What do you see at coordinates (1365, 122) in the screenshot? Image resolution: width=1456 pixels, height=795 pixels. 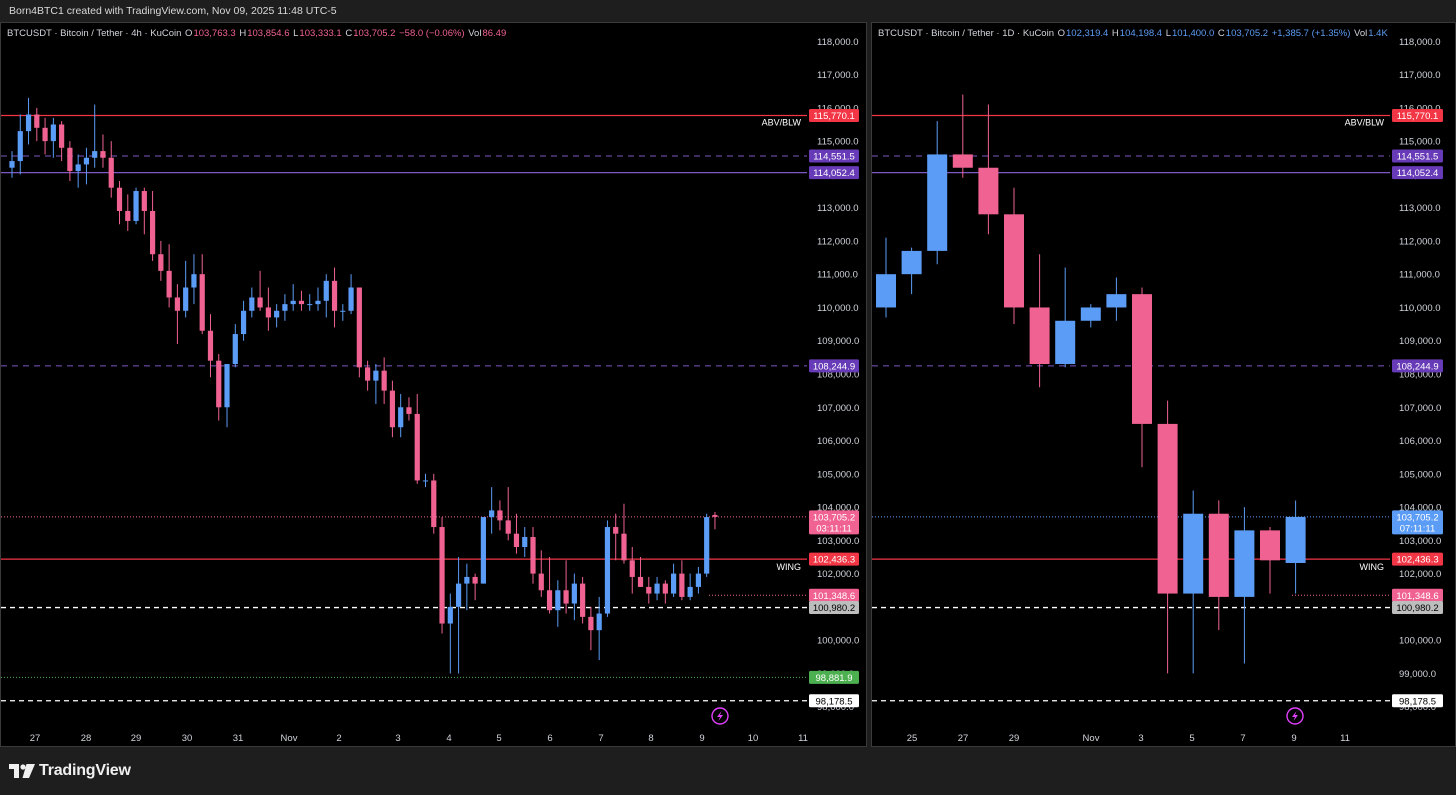 I see `level-annotation: ABV/BLW` at bounding box center [1365, 122].